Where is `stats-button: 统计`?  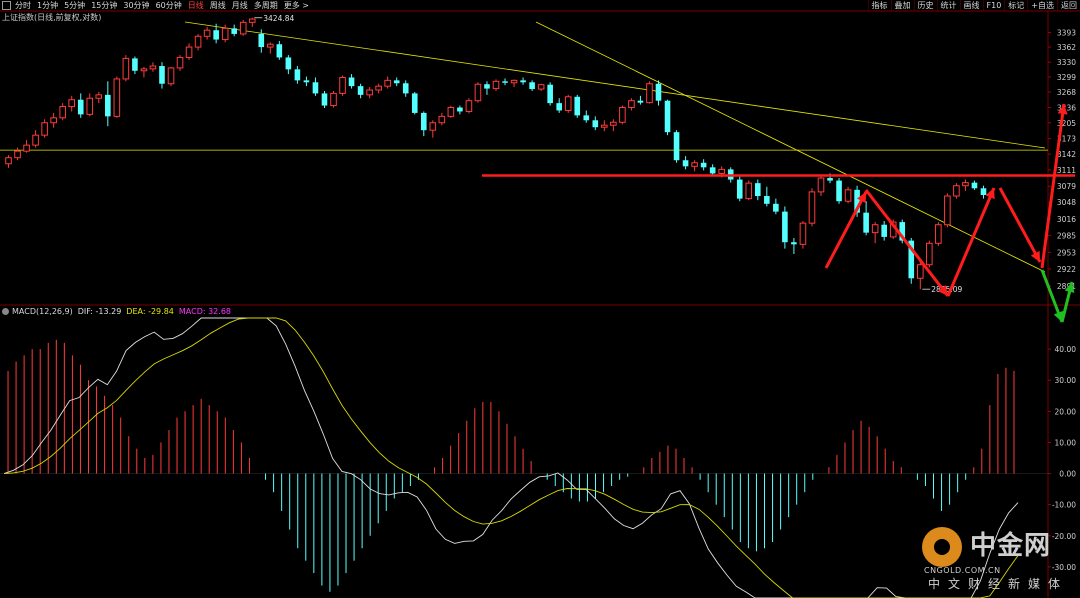 stats-button: 统计 is located at coordinates (948, 5).